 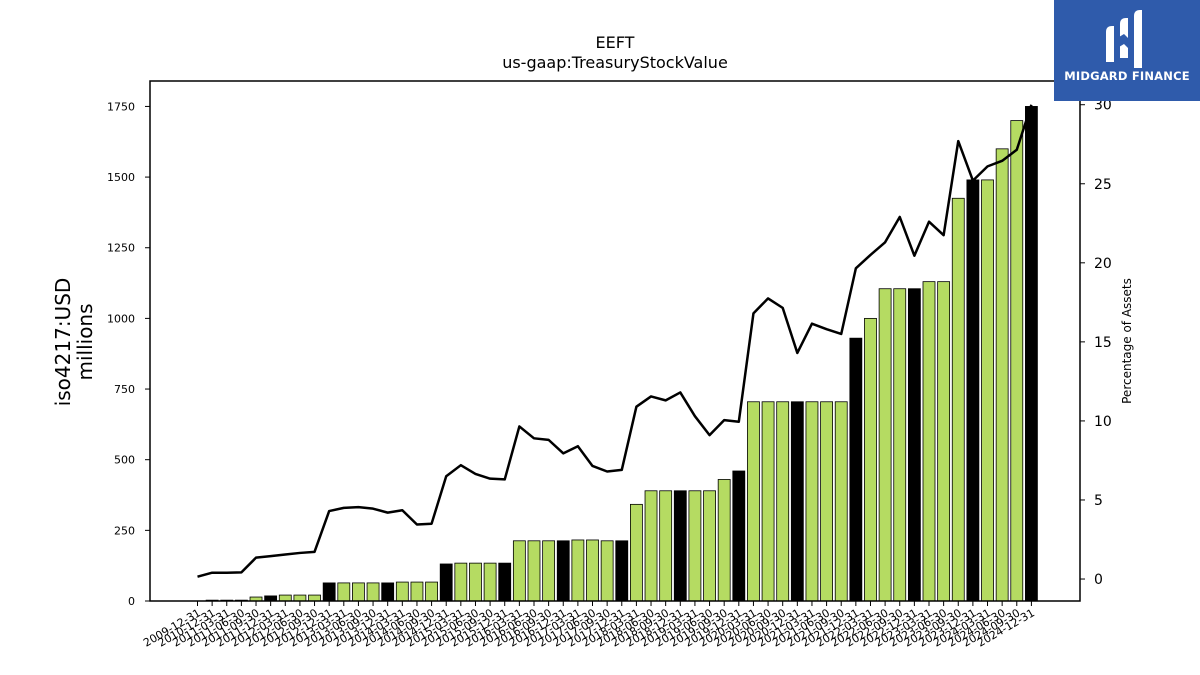 What do you see at coordinates (121, 106) in the screenshot?
I see `y-tick-label: 1750` at bounding box center [121, 106].